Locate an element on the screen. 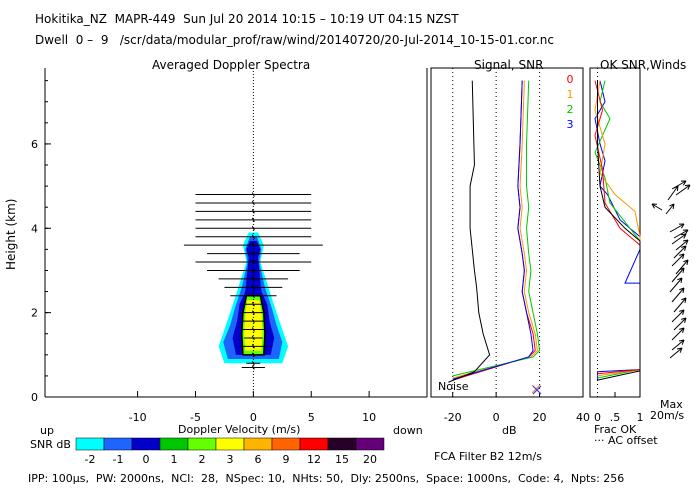  y-tick-label-2: 2 is located at coordinates (34, 313).